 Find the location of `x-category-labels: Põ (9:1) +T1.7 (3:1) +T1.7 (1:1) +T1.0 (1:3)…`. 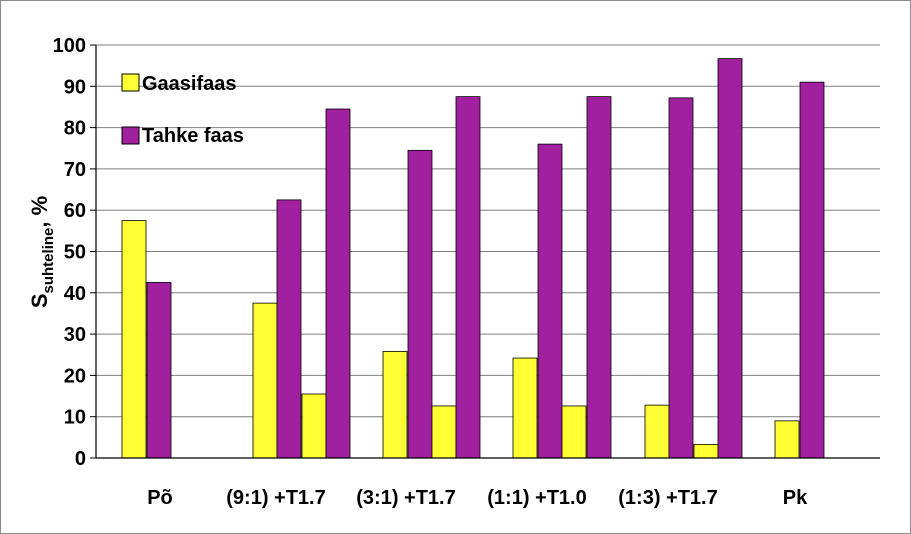

x-category-labels: Põ (9:1) +T1.7 (3:1) +T1.7 (1:1) +T1.0 (1:3)… is located at coordinates (477, 498).